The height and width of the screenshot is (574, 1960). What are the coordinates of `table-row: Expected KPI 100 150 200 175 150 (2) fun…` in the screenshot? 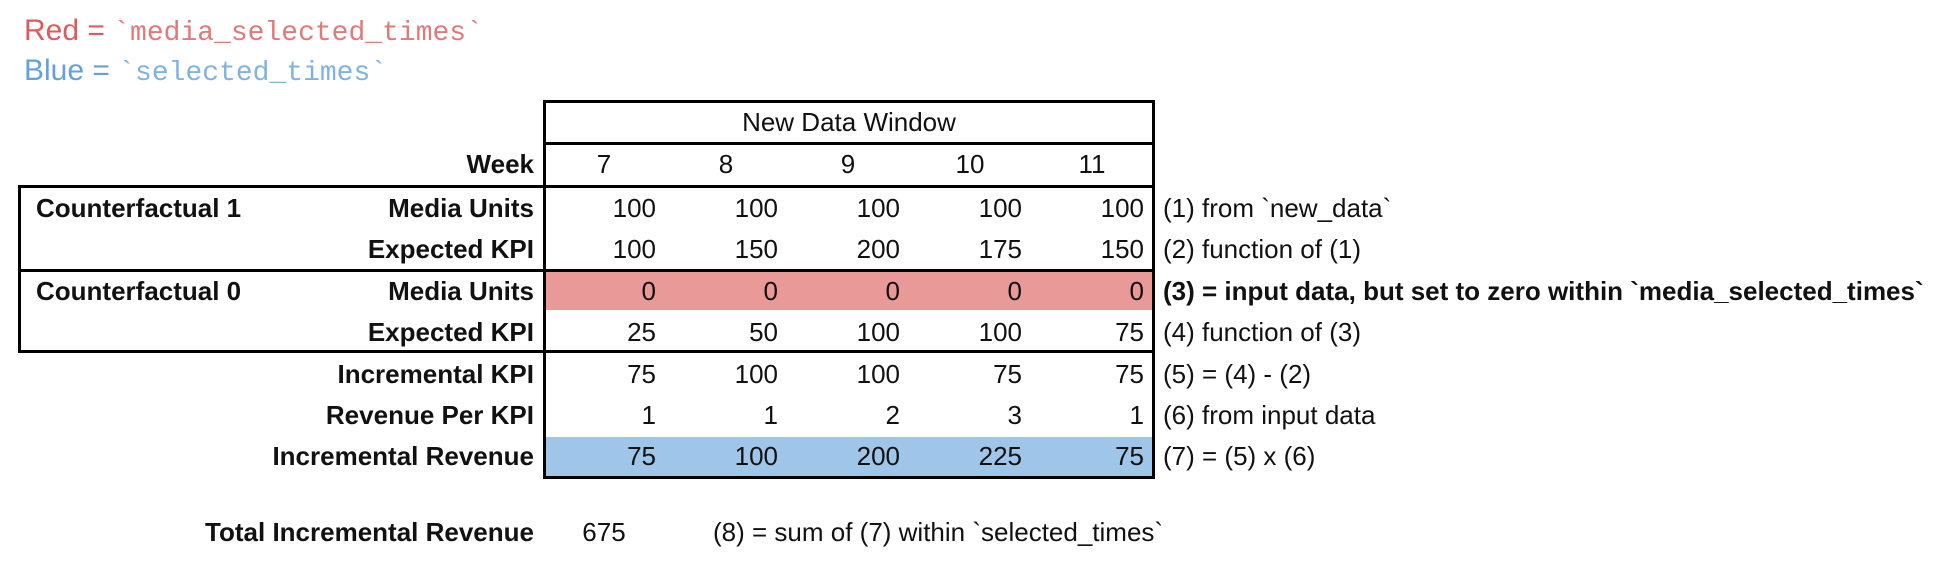 It's located at (680, 249).